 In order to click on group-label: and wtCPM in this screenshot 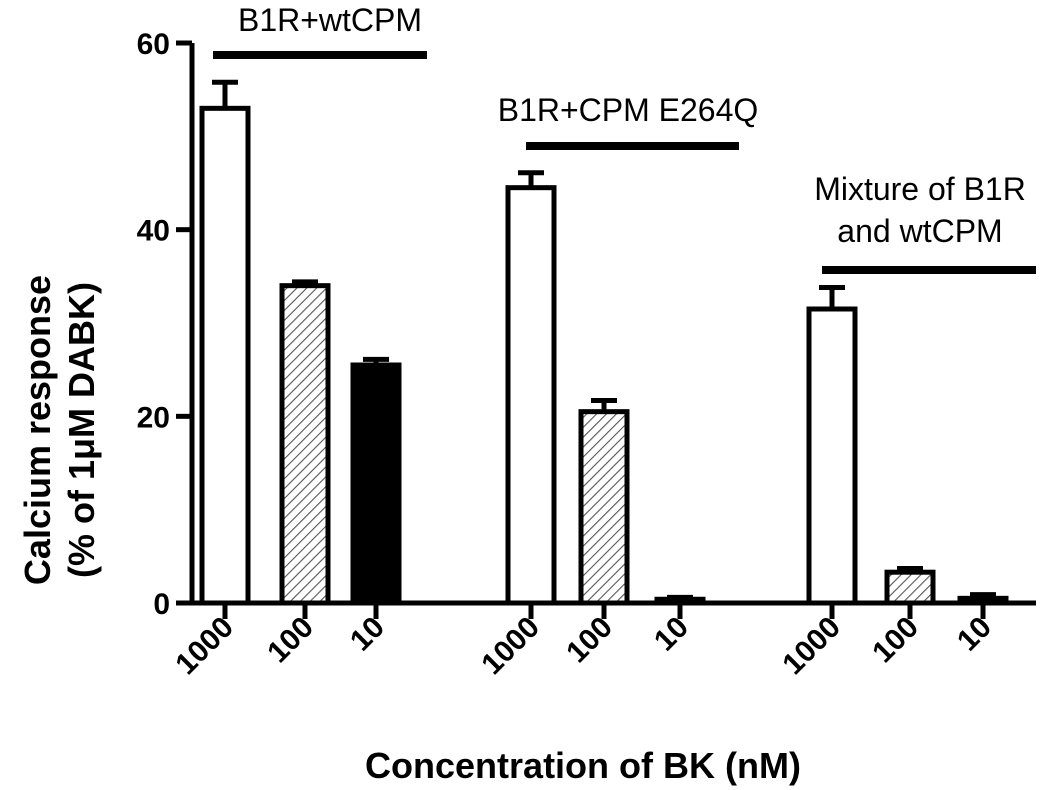, I will do `click(919, 231)`.